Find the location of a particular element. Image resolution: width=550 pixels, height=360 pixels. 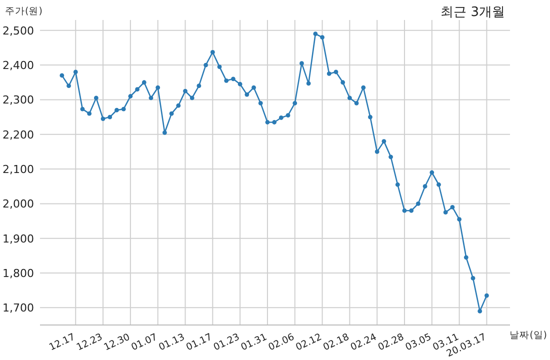

y-tick-label: 2,000 is located at coordinates (18, 204).